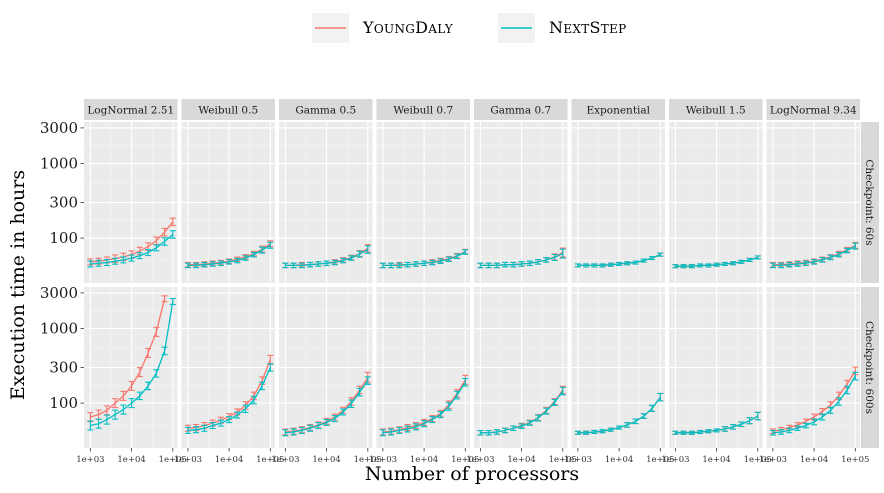 The width and height of the screenshot is (884, 493). I want to click on legend-item-nextstep: NEXTSTEP, so click(562, 28).